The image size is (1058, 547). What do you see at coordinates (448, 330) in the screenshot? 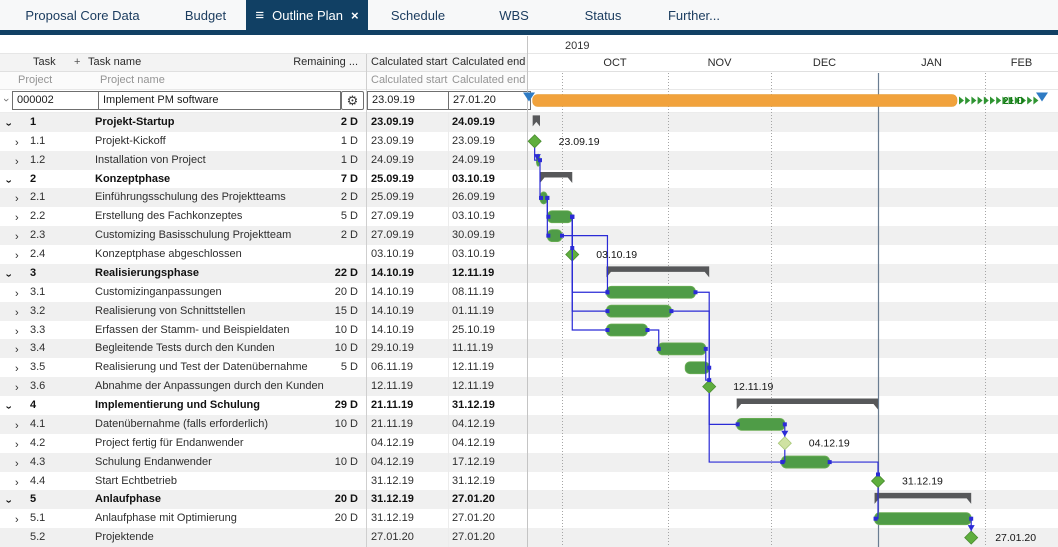
I see `date-column-divider` at bounding box center [448, 330].